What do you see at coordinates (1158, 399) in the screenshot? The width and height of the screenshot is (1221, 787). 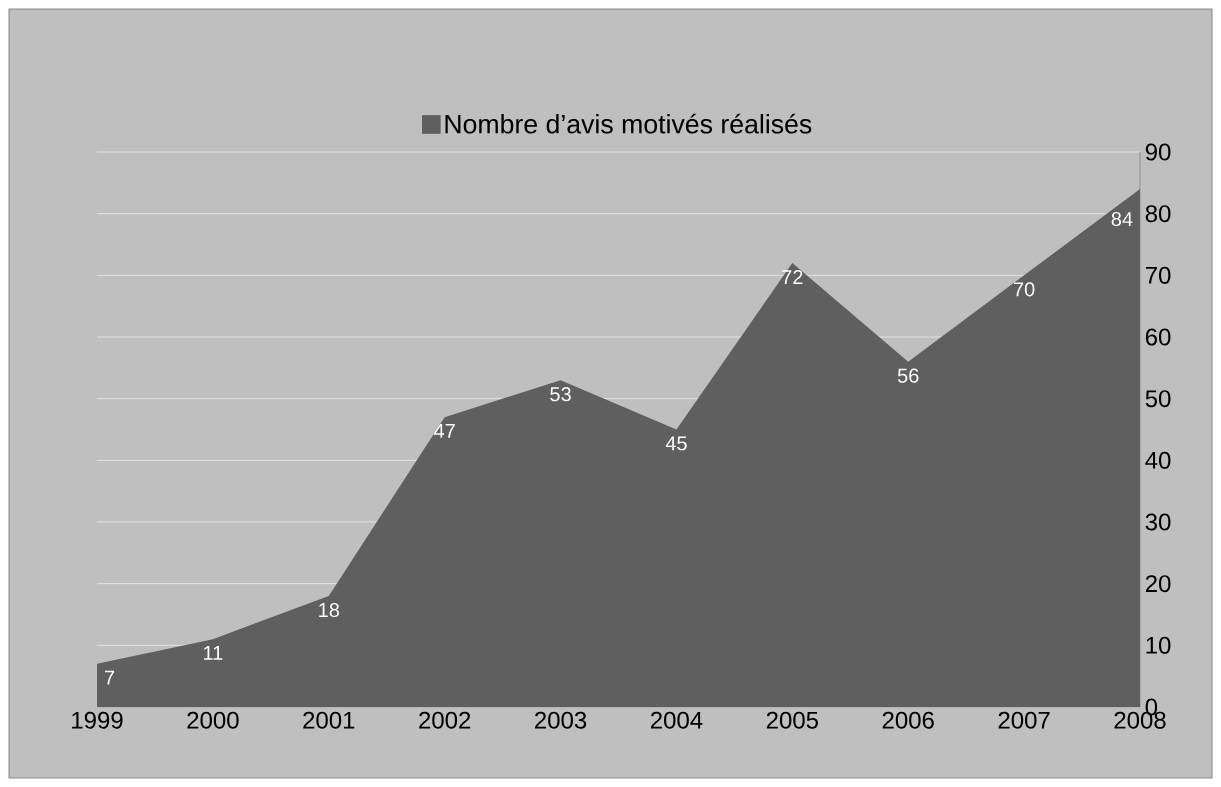 I see `y-tick-label: 50` at bounding box center [1158, 399].